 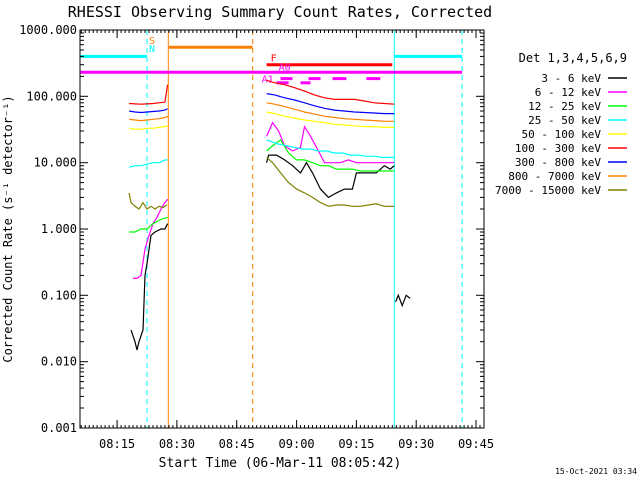 What do you see at coordinates (558, 162) in the screenshot?
I see `legend-label: 300 - 800 keV` at bounding box center [558, 162].